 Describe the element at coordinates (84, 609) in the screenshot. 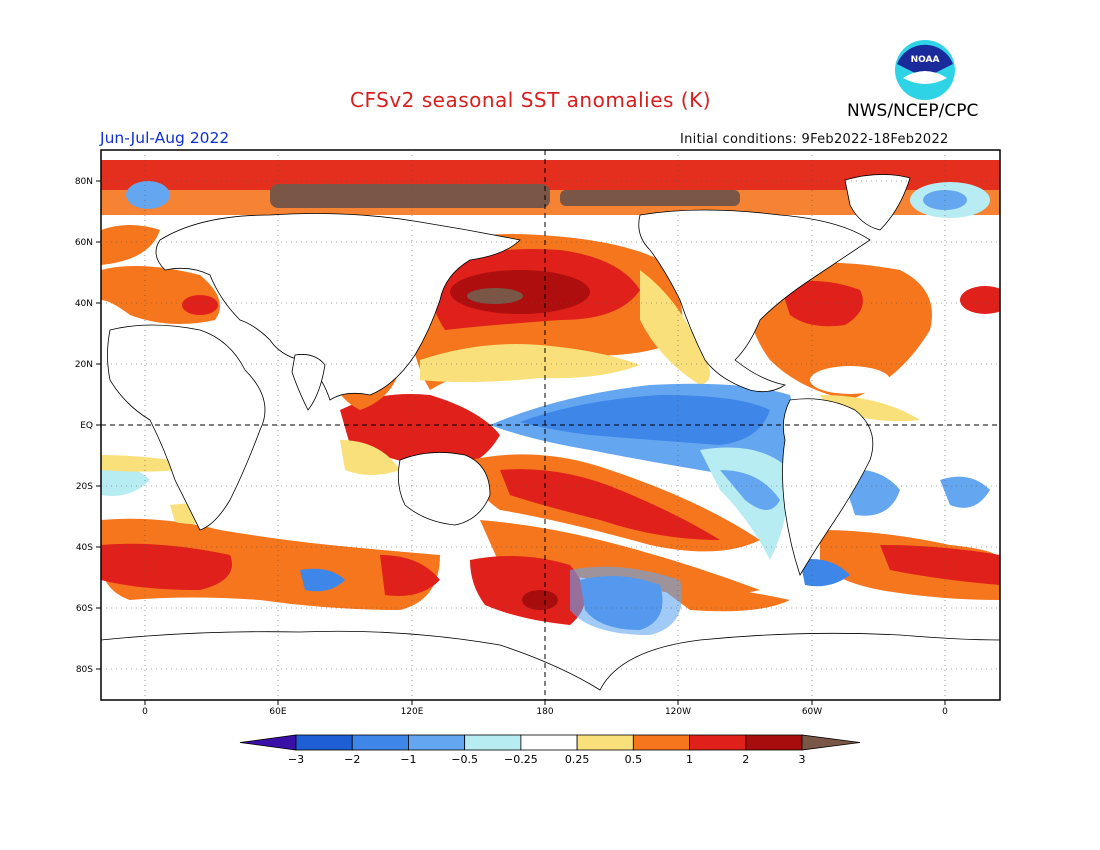

I see `lat-tick-label: 60S` at that location.